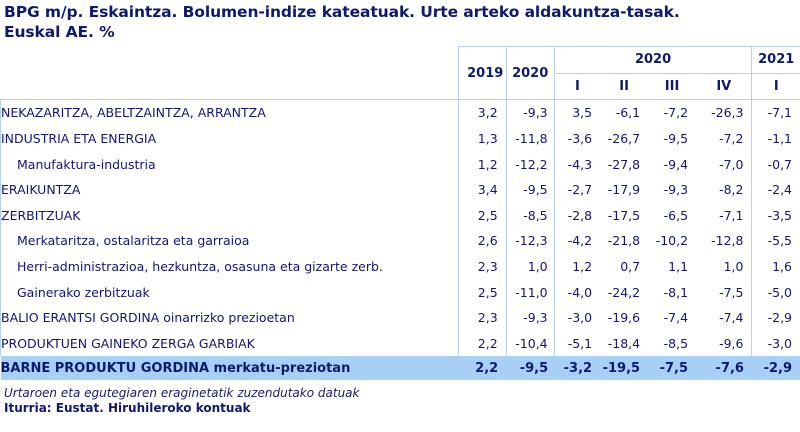 The image size is (800, 432). Describe the element at coordinates (731, 215) in the screenshot. I see `cell-2020-q4: -7,1` at that location.